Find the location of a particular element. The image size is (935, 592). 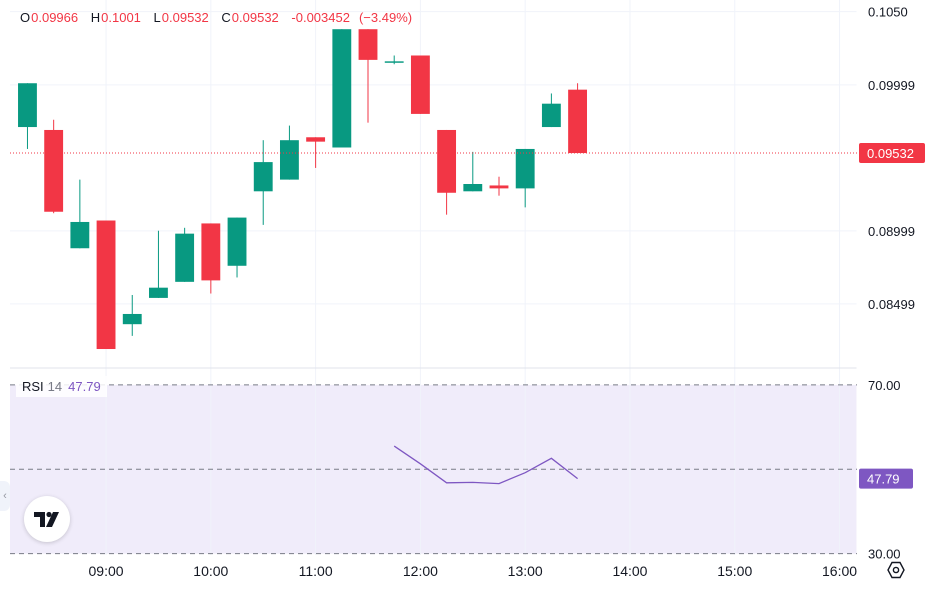

rsi-tick-label: 30.00 is located at coordinates (884, 554).